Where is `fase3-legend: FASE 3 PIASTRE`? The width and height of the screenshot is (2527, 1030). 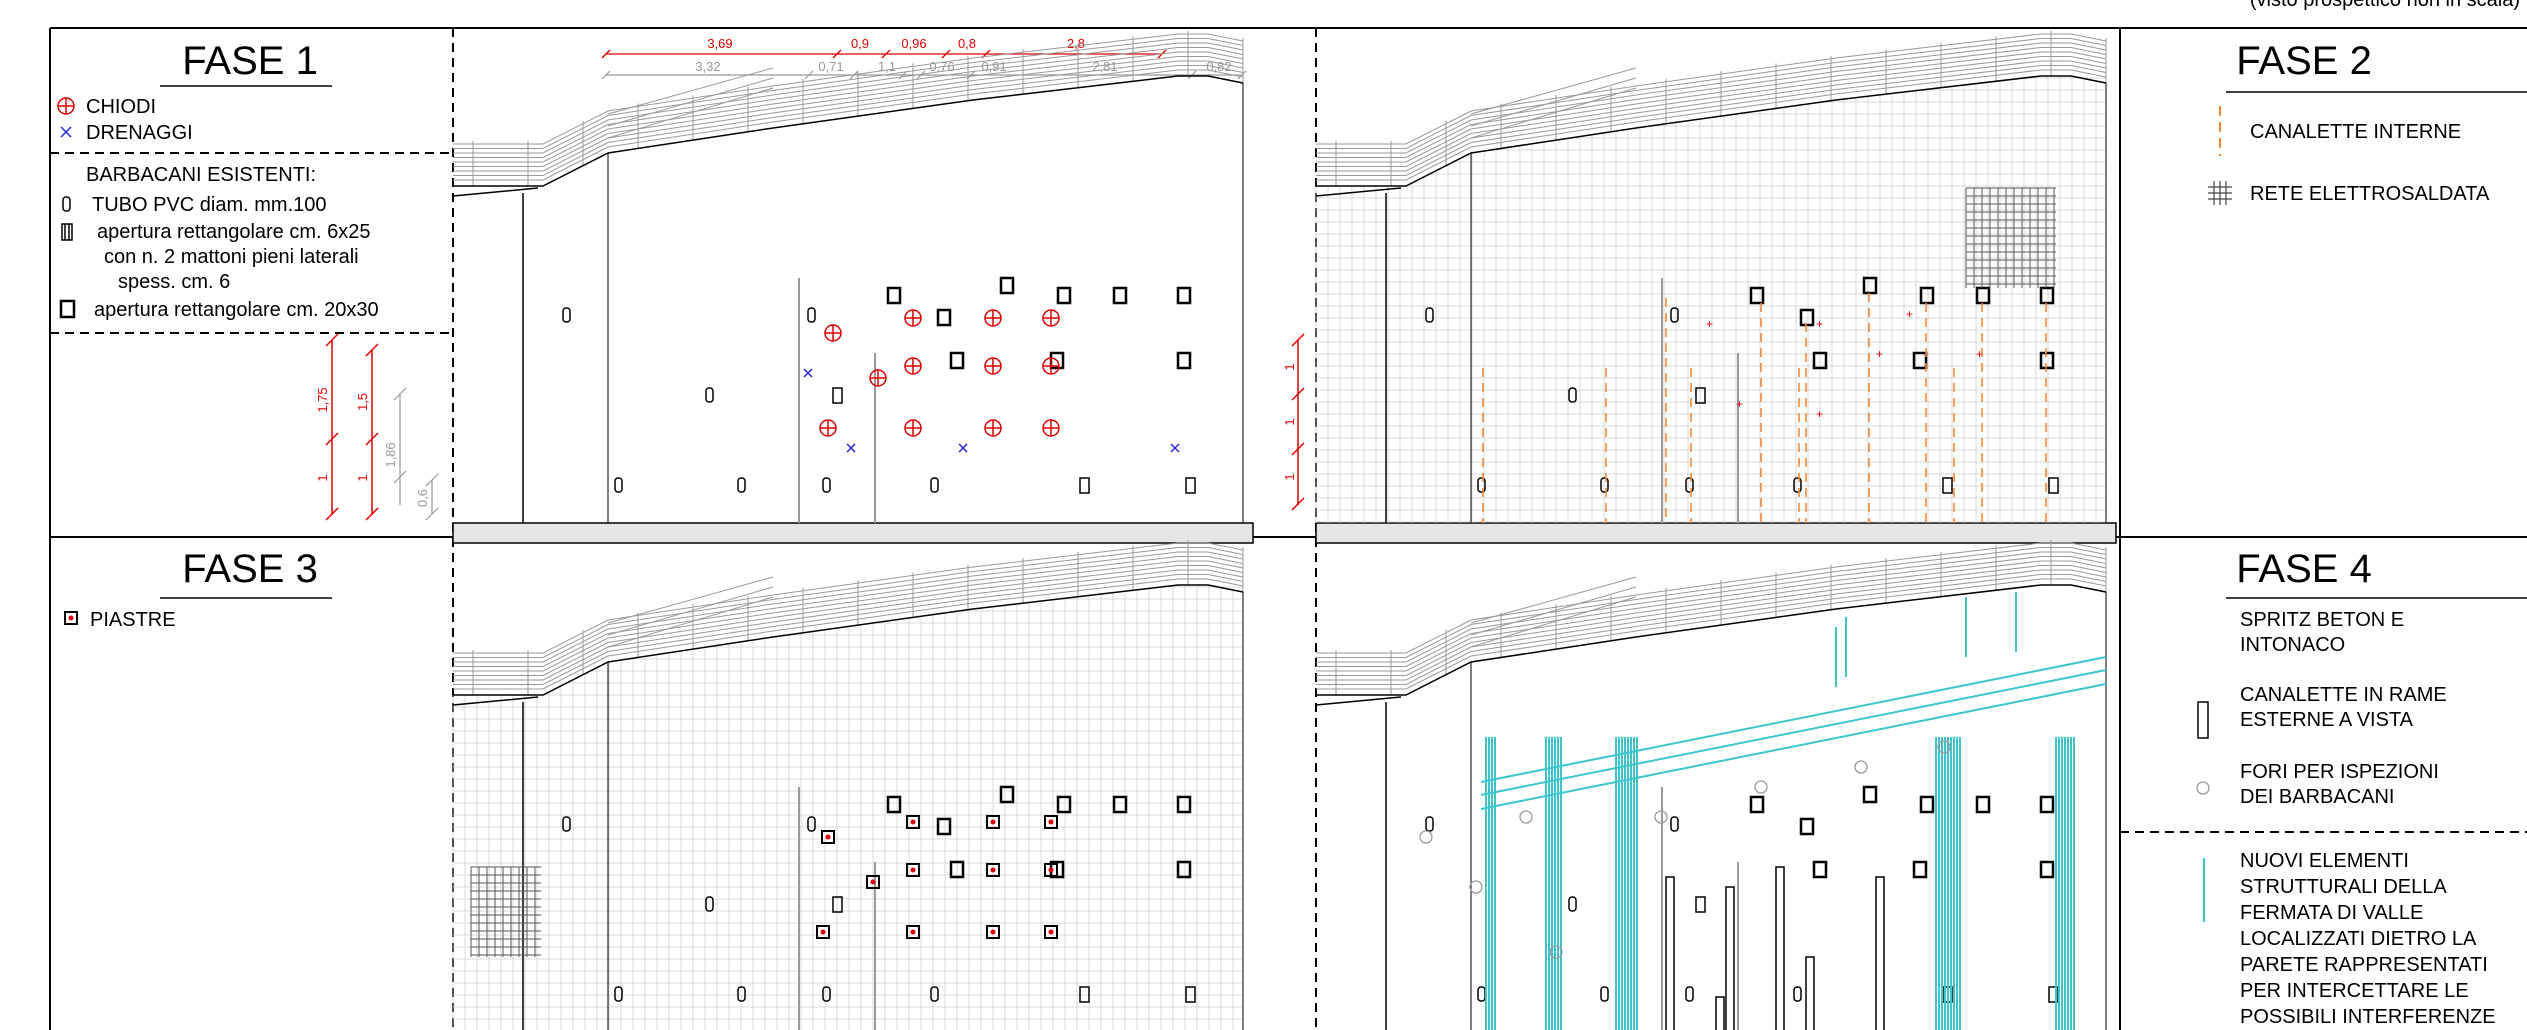 fase3-legend: FASE 3 PIASTRE is located at coordinates (198, 589).